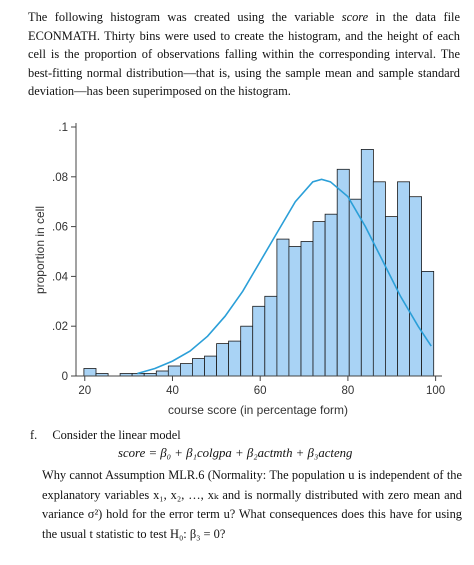 The height and width of the screenshot is (565, 474). Describe the element at coordinates (65, 377) in the screenshot. I see `y-tick-label: 0` at that location.